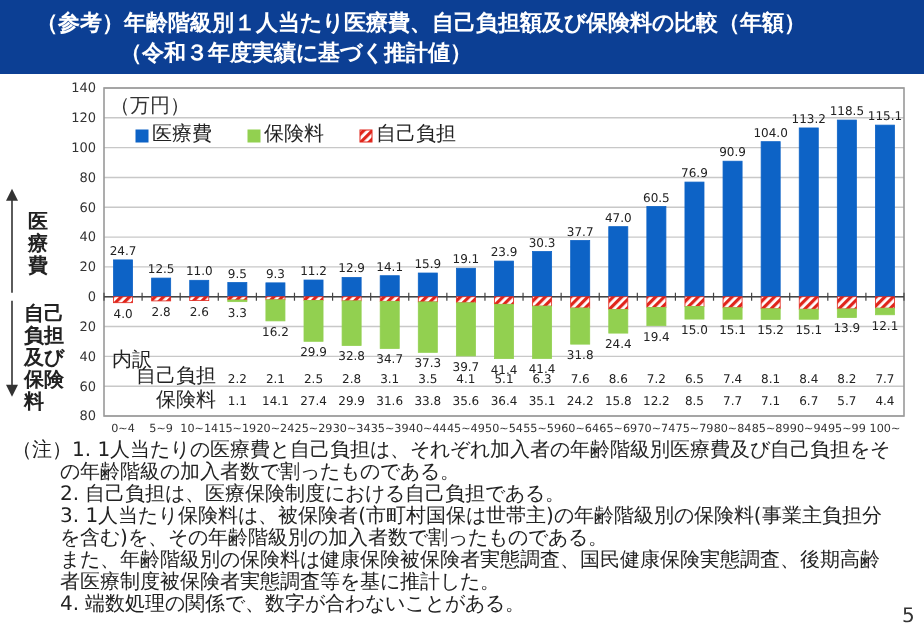 Image resolution: width=924 pixels, height=640 pixels. Describe the element at coordinates (471, 528) in the screenshot. I see `text: 3. 1人当たり保険料は、被保険者(市町村国保は世帯主)の年齢階級別の保険料(事業主負担分を含む)を、その年齢階級別の加入者数で割ったものである。` at that location.